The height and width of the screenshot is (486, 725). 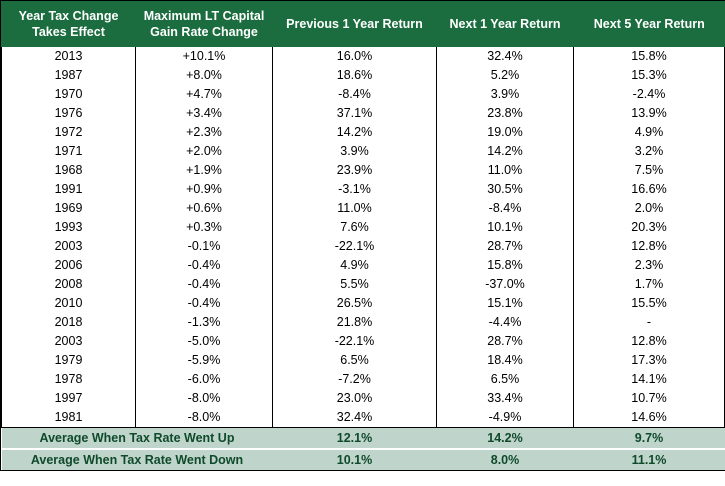 What do you see at coordinates (505, 438) in the screenshot?
I see `summary-up-next-1y: 14.2%` at bounding box center [505, 438].